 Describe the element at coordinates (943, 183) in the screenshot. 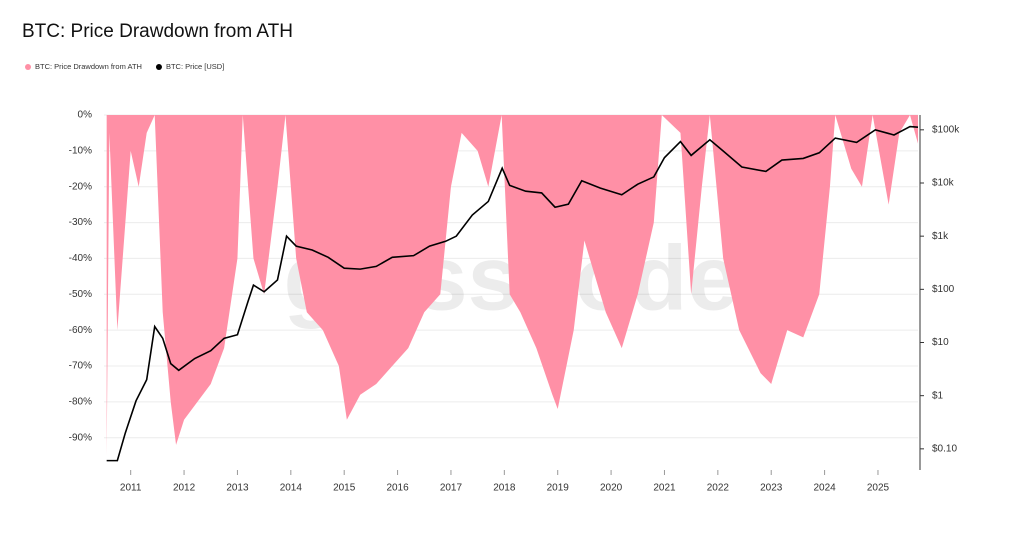

I see `y2-tick-label: $10k` at that location.